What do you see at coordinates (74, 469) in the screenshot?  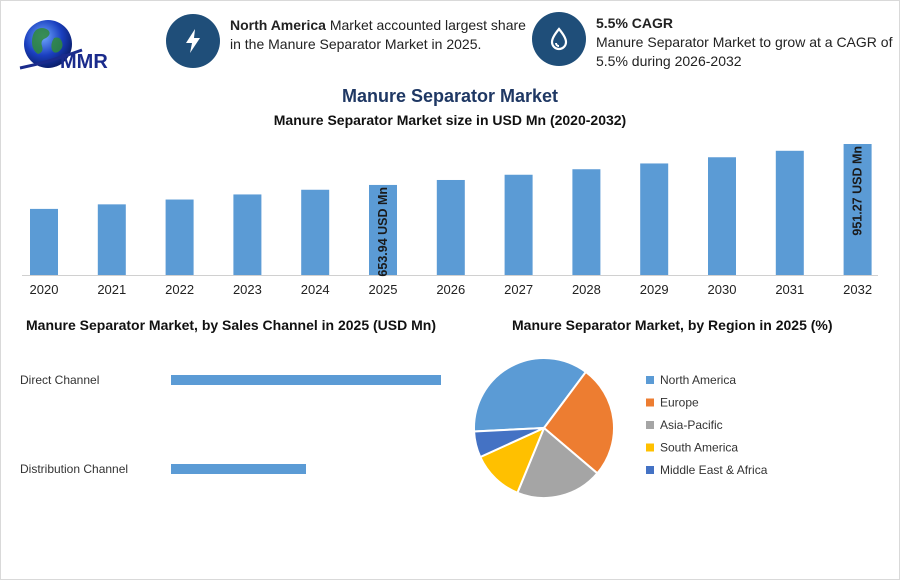 I see `channel-label: Distribution Channel` at bounding box center [74, 469].